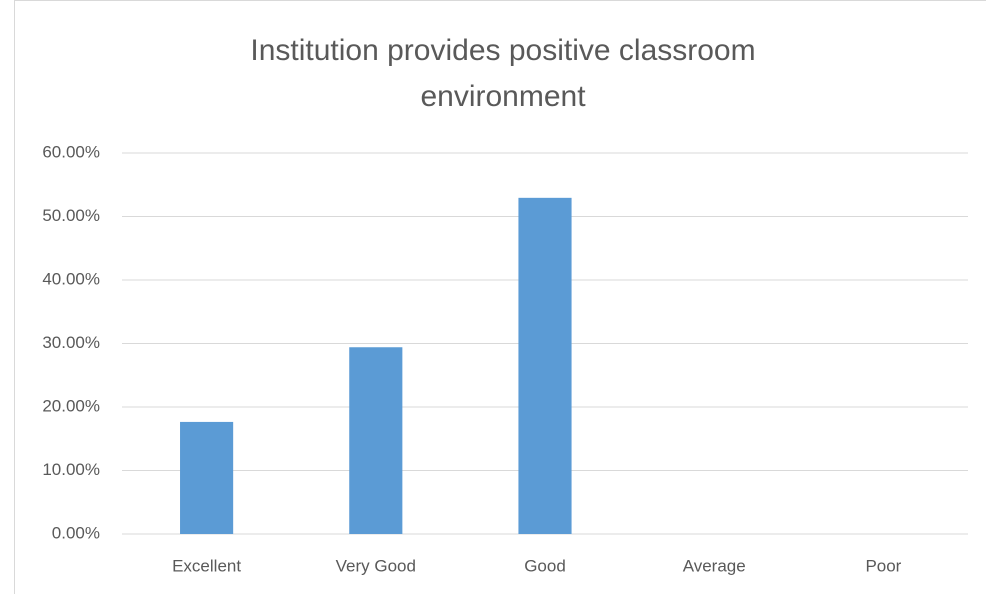 The image size is (986, 594). What do you see at coordinates (71, 342) in the screenshot?
I see `y-tick-label: 30.00%` at bounding box center [71, 342].